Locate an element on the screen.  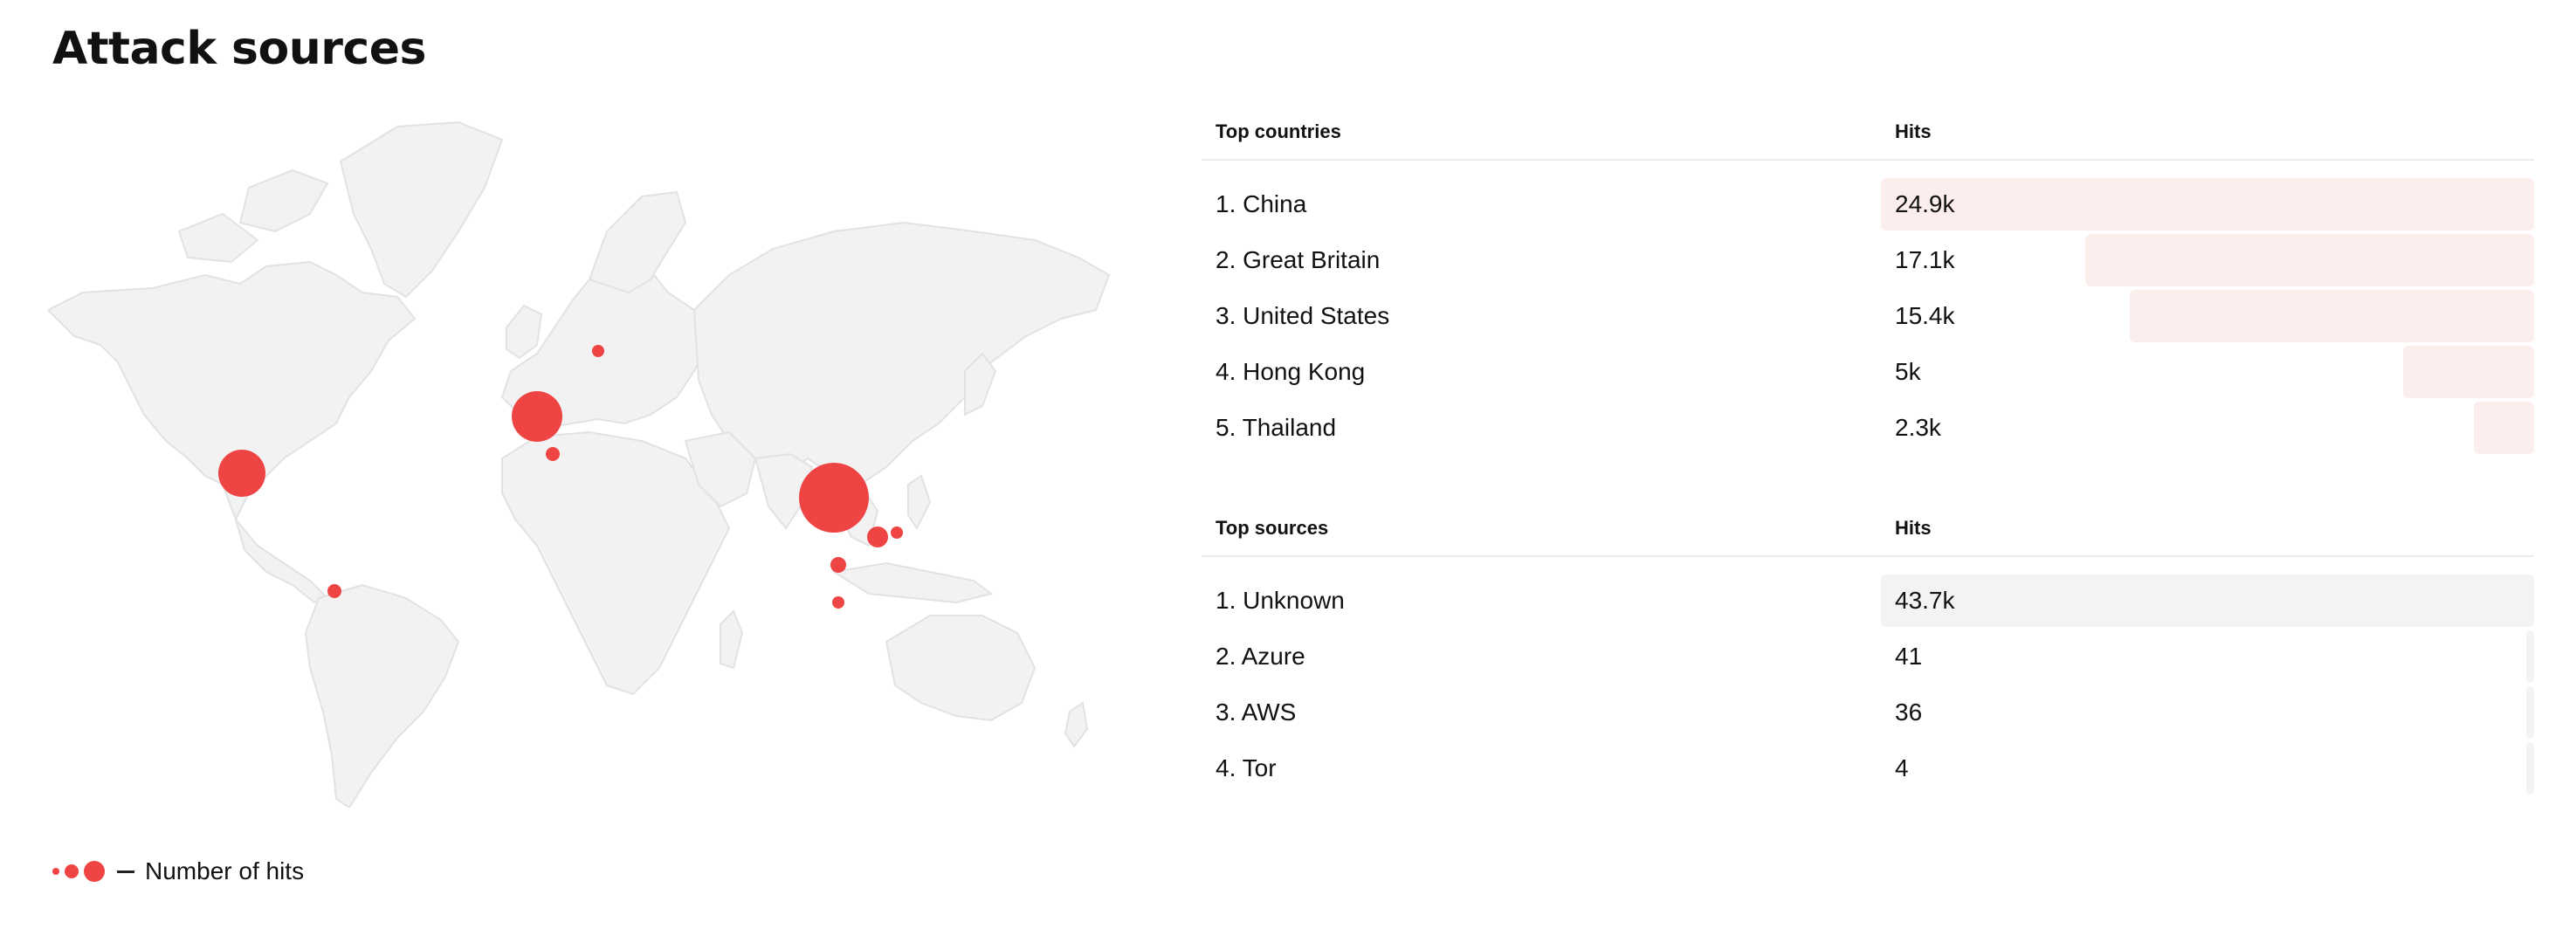
land-uk is located at coordinates (524, 332).